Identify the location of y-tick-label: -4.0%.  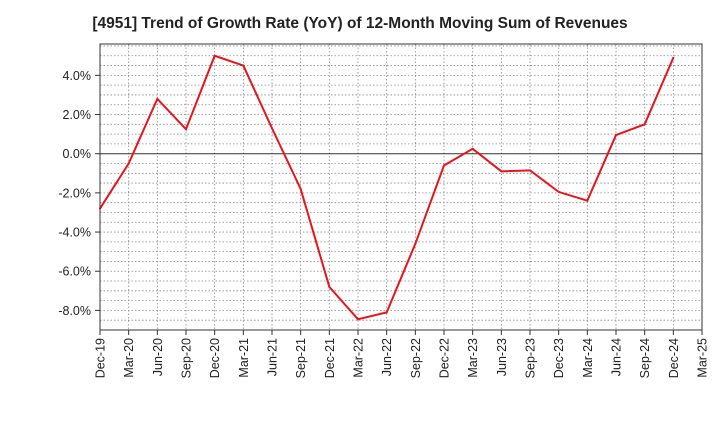
(74, 233).